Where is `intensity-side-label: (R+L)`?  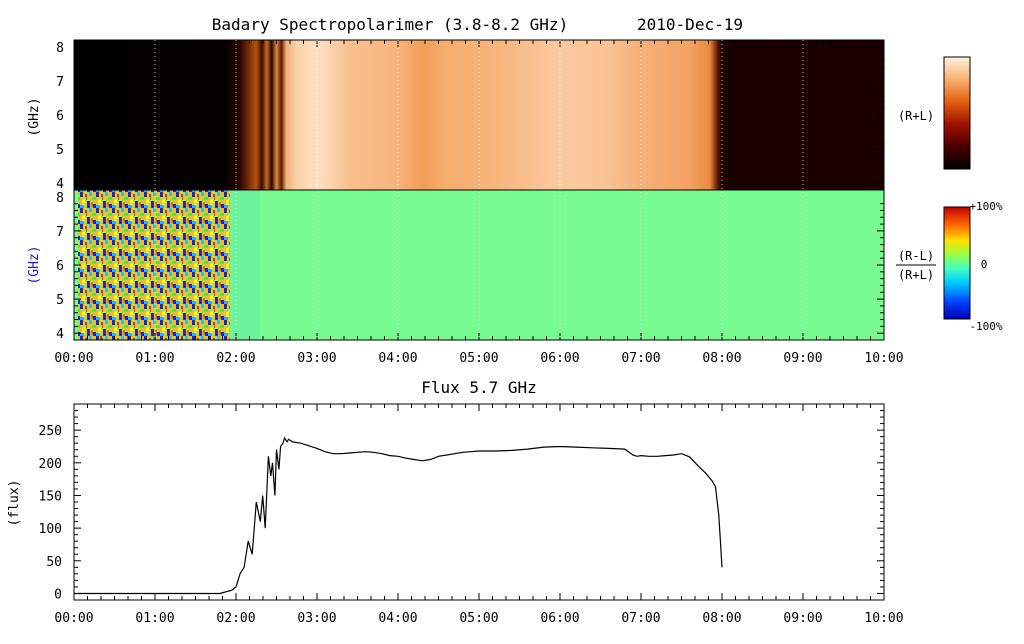 intensity-side-label: (R+L) is located at coordinates (916, 116).